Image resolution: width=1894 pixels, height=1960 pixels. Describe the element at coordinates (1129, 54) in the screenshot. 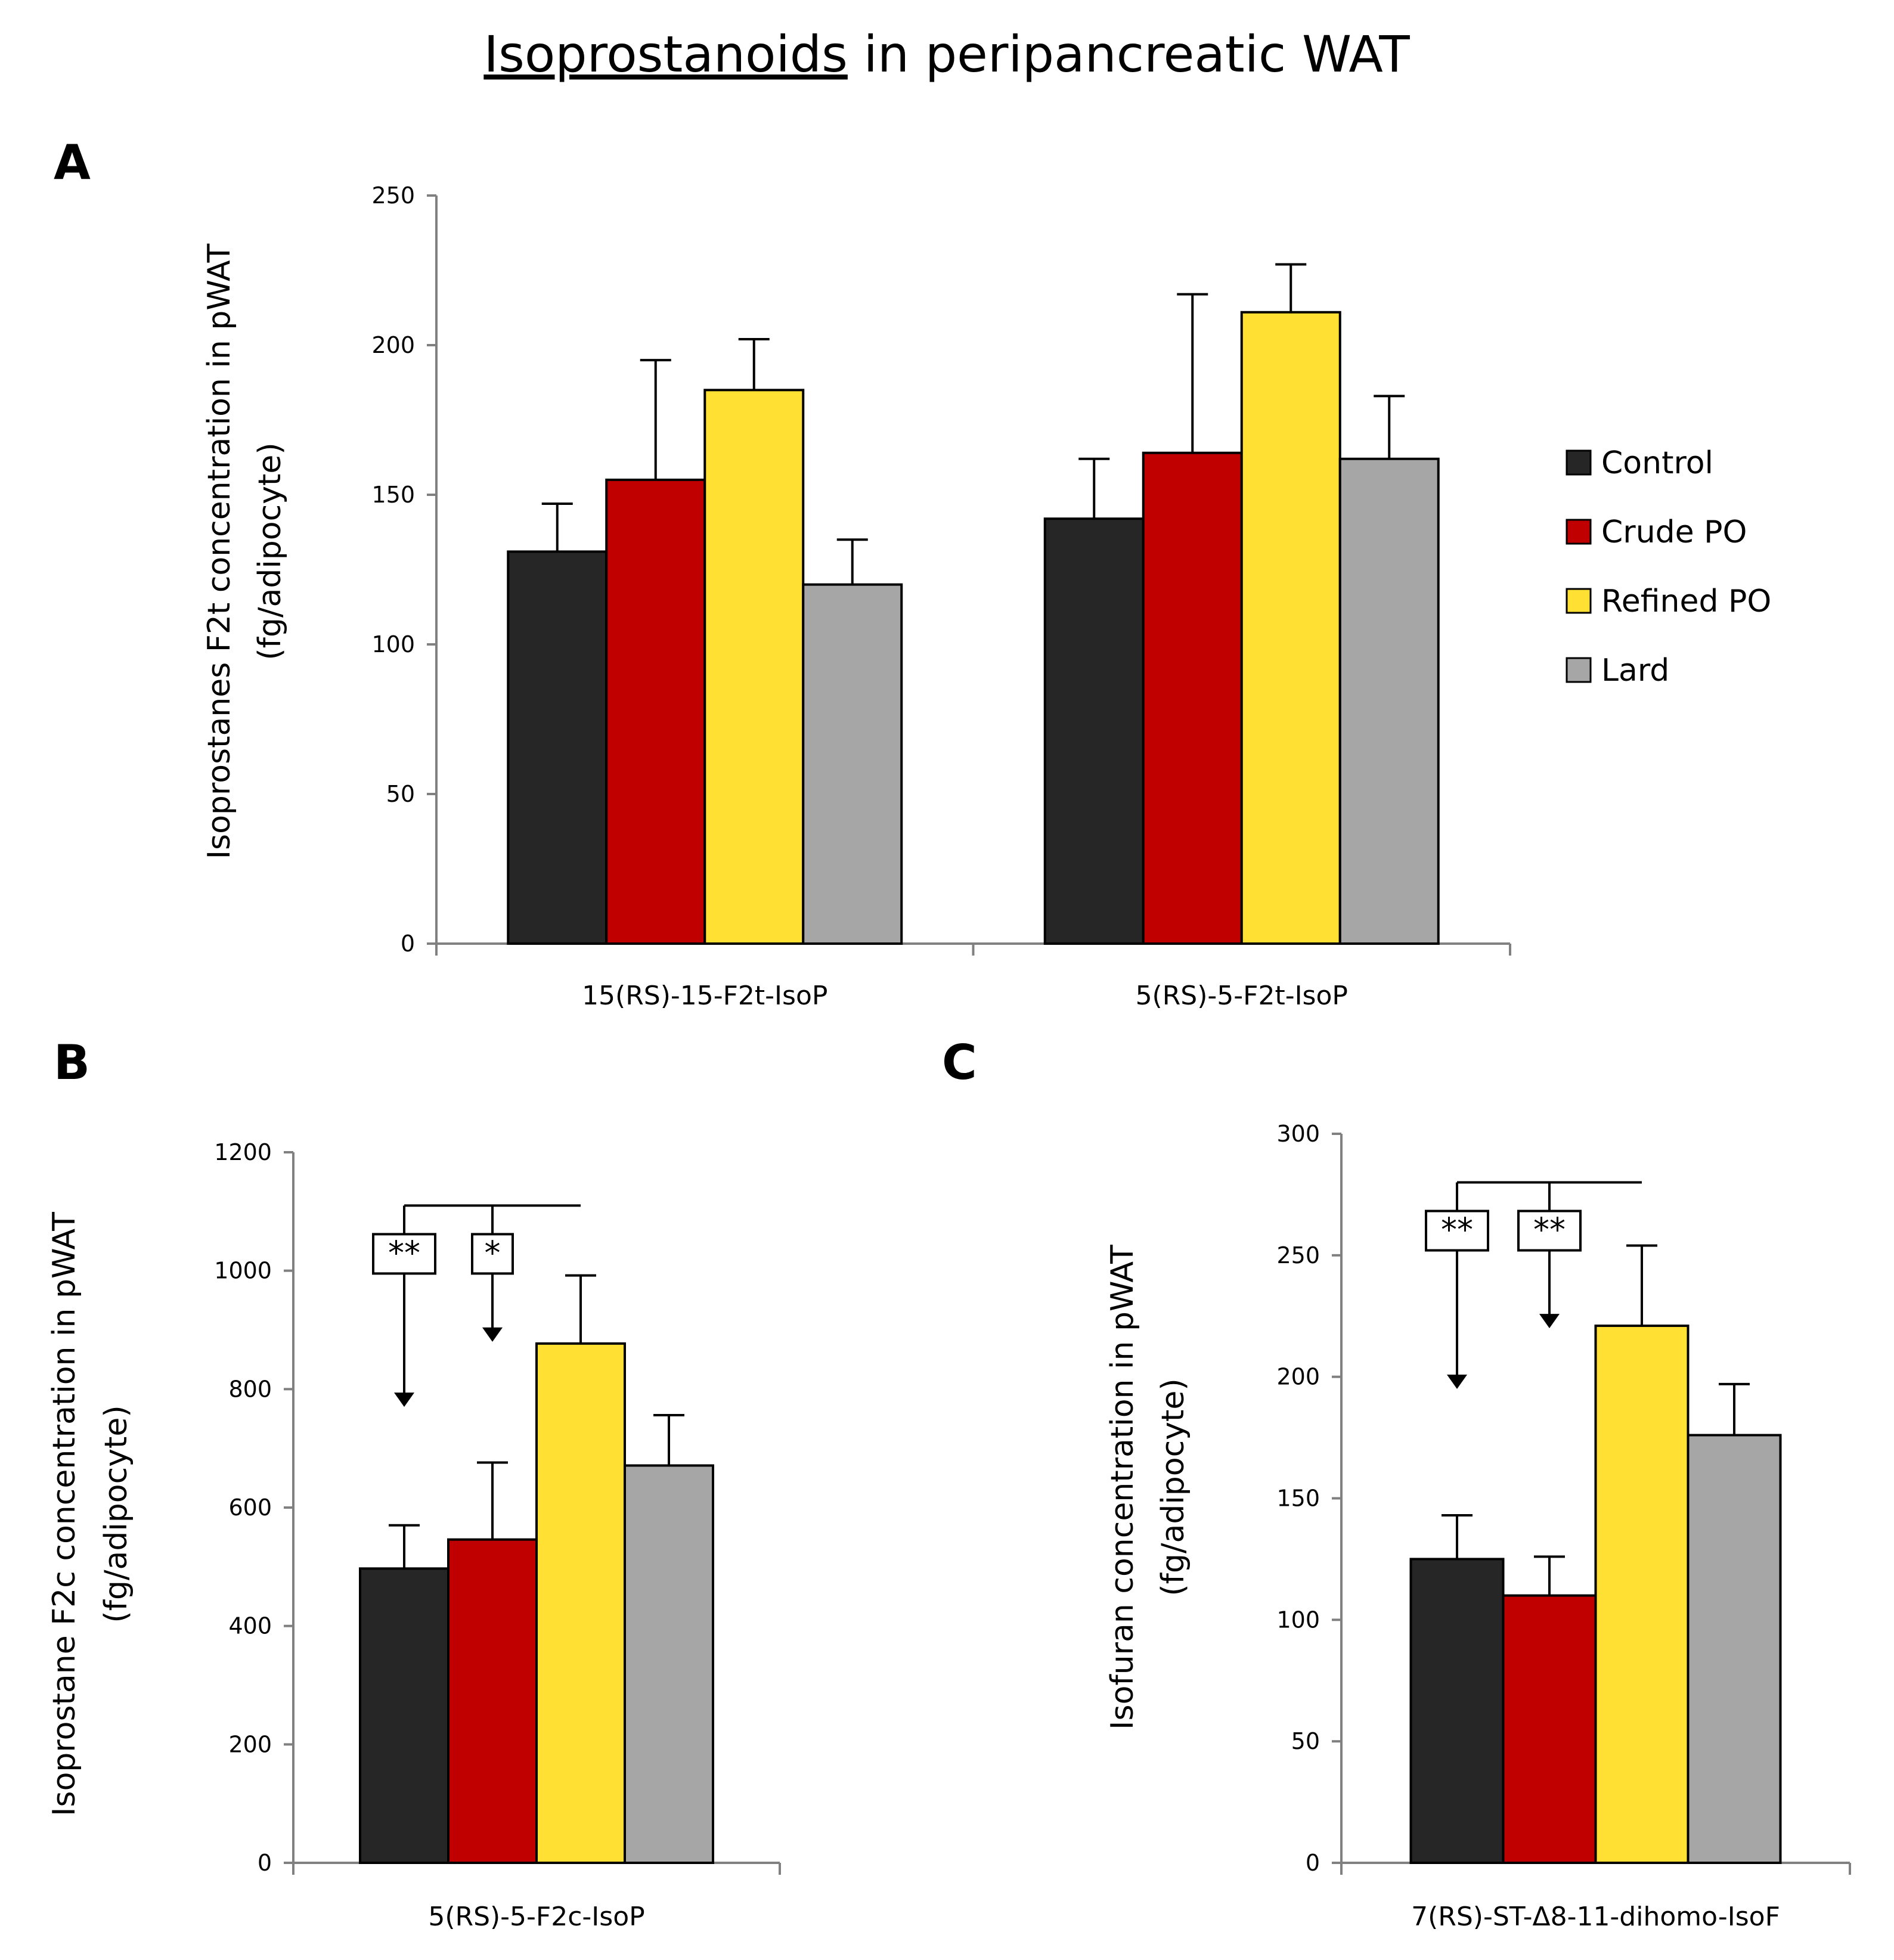

I see `title-rest: in peripancreatic WAT` at that location.